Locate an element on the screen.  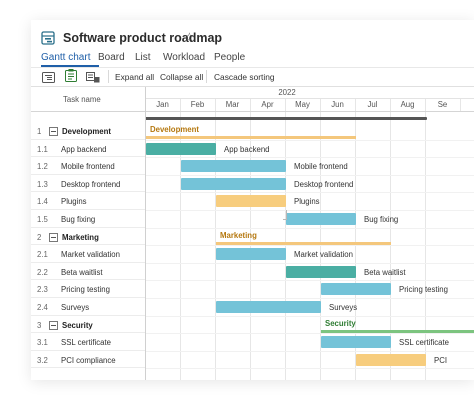
task-name: PCI compliance is located at coordinates (88, 360).